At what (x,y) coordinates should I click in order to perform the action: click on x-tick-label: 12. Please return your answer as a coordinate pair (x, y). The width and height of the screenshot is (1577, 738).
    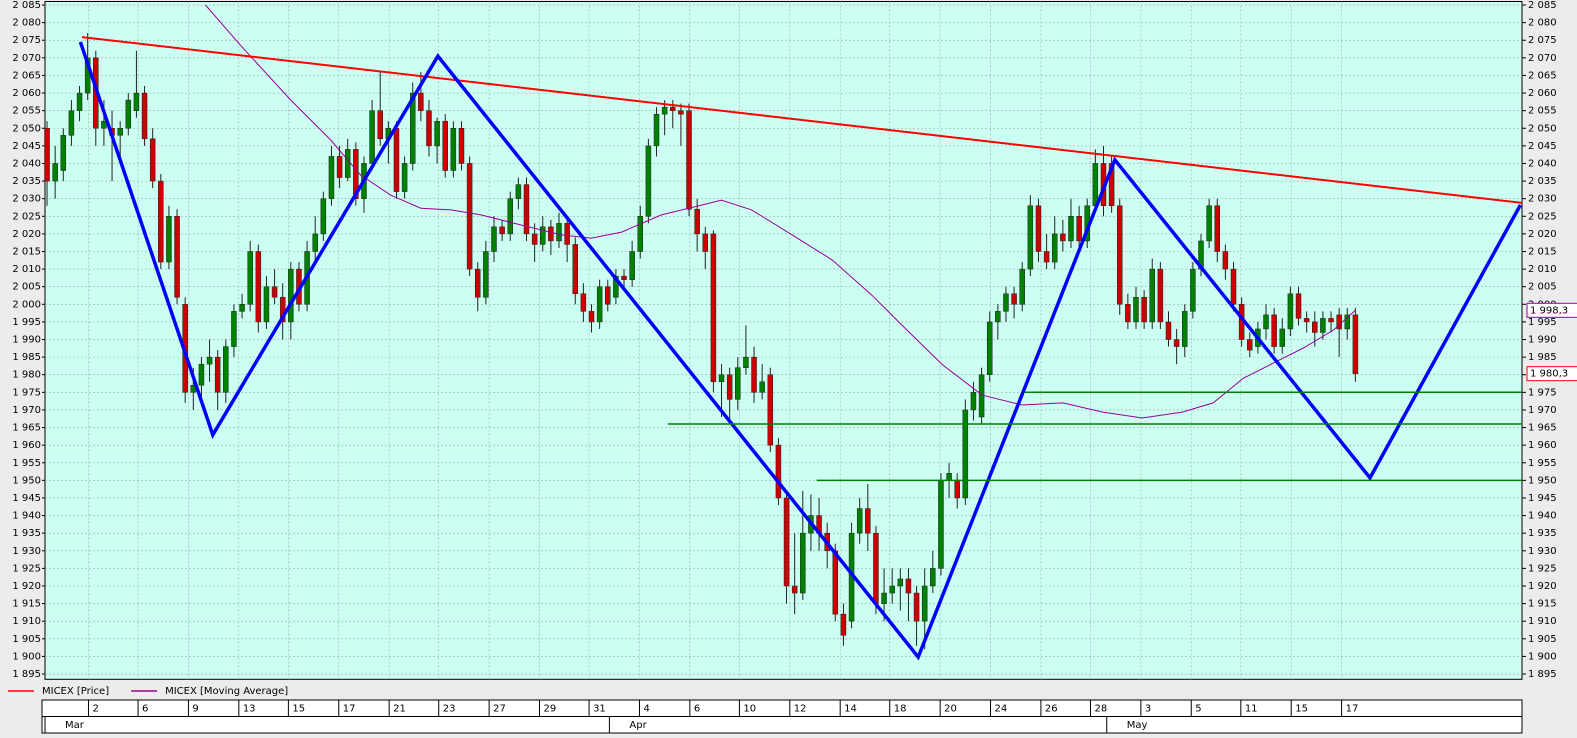
    Looking at the image, I should click on (800, 709).